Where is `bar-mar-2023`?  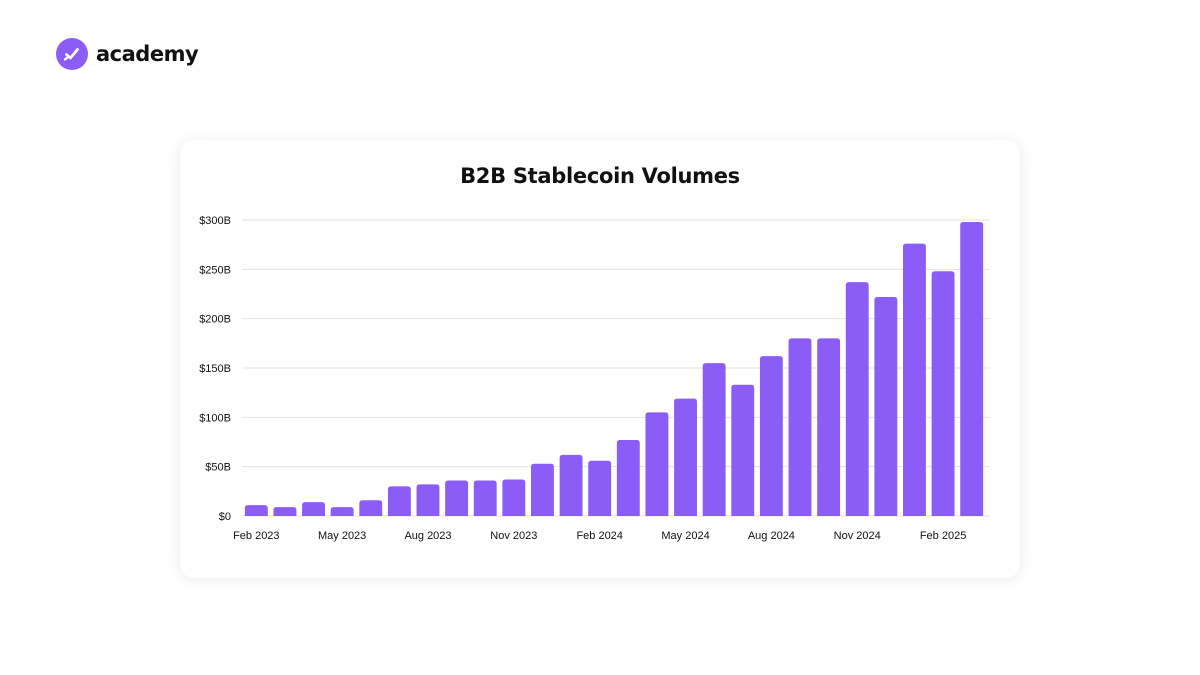
bar-mar-2023 is located at coordinates (285, 511).